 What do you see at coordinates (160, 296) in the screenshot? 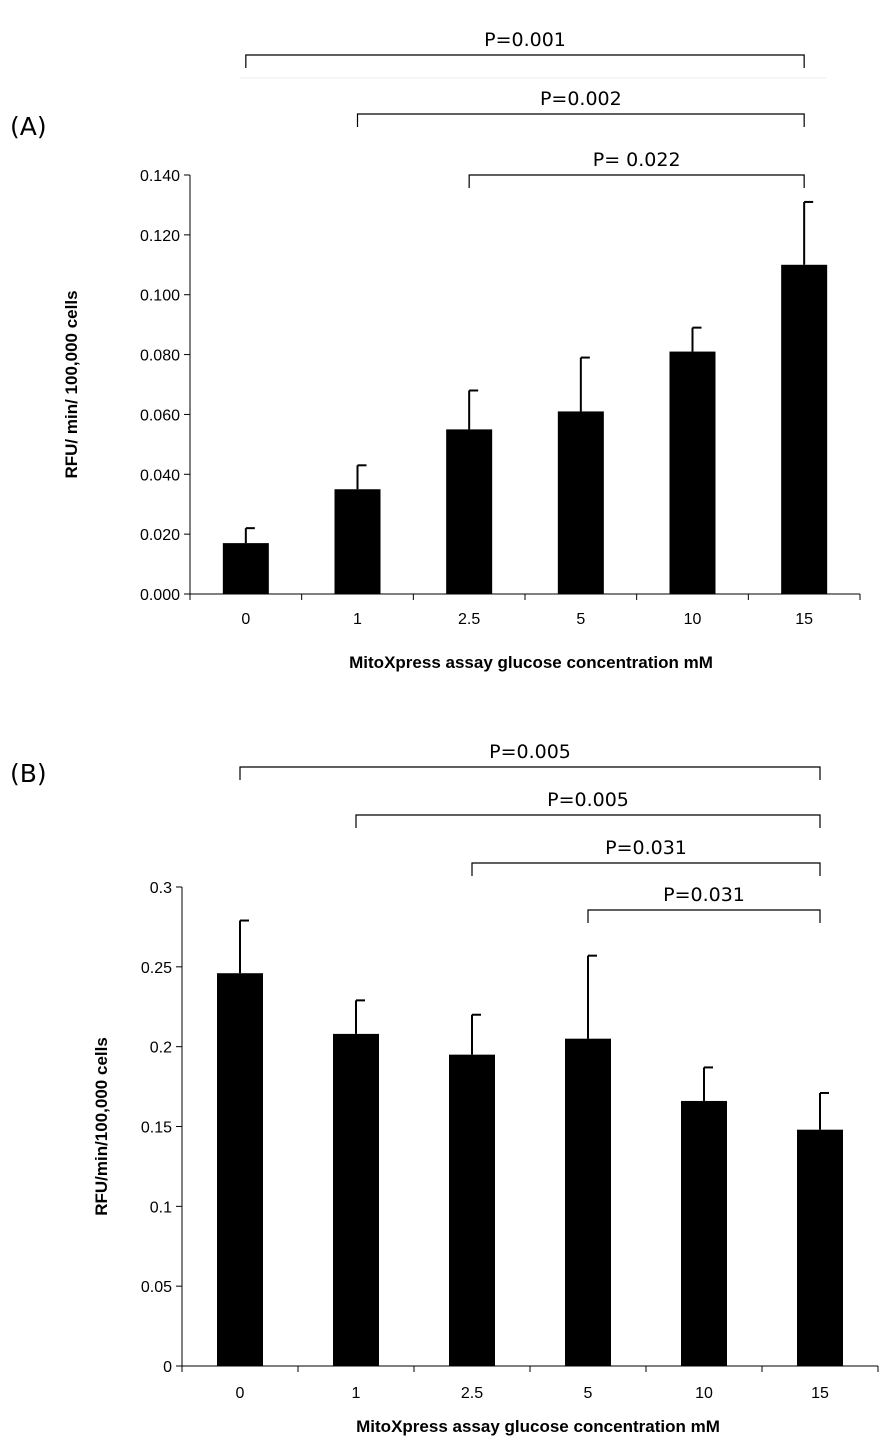
I see `y-tick-label: 0.100` at bounding box center [160, 296].